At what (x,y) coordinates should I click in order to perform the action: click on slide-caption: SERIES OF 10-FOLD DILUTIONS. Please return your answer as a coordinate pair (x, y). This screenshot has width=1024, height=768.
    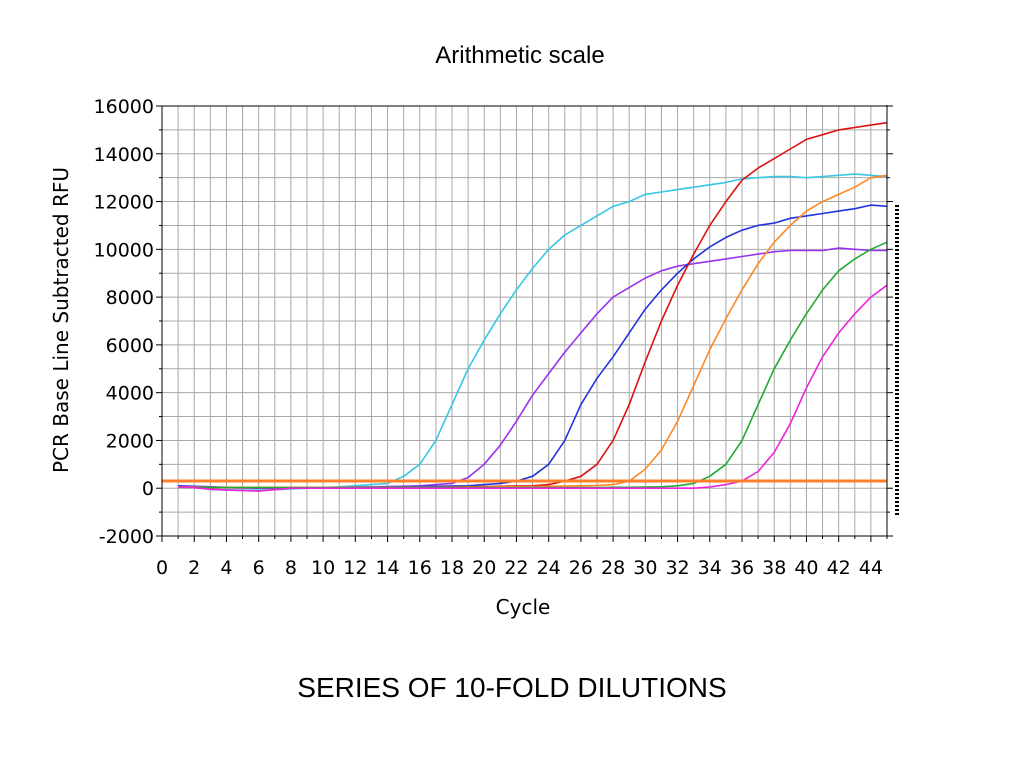
    Looking at the image, I should click on (512, 687).